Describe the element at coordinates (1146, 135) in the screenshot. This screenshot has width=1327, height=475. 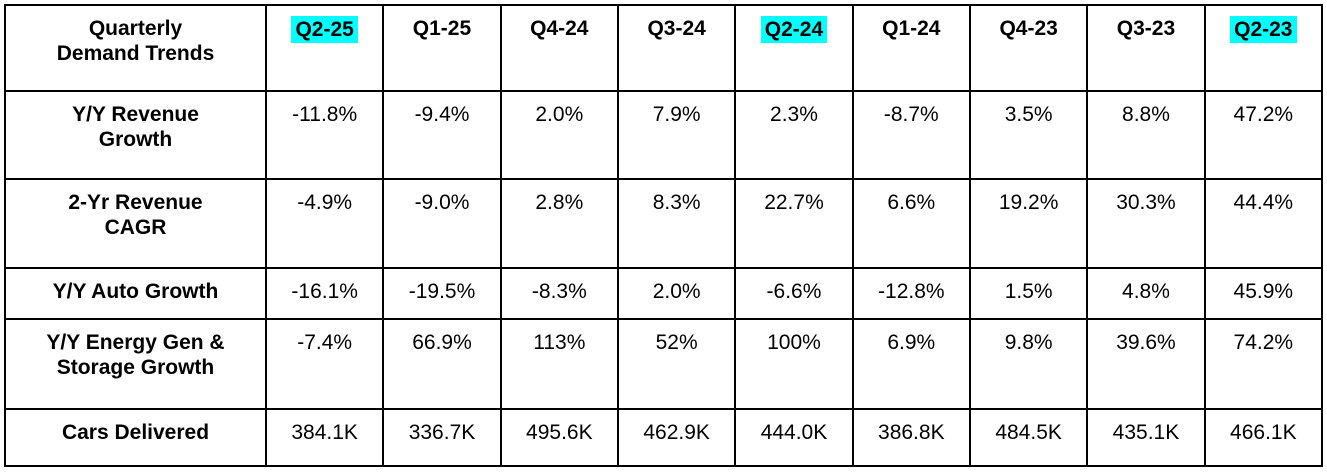
I see `data-cell: 8.8%` at that location.